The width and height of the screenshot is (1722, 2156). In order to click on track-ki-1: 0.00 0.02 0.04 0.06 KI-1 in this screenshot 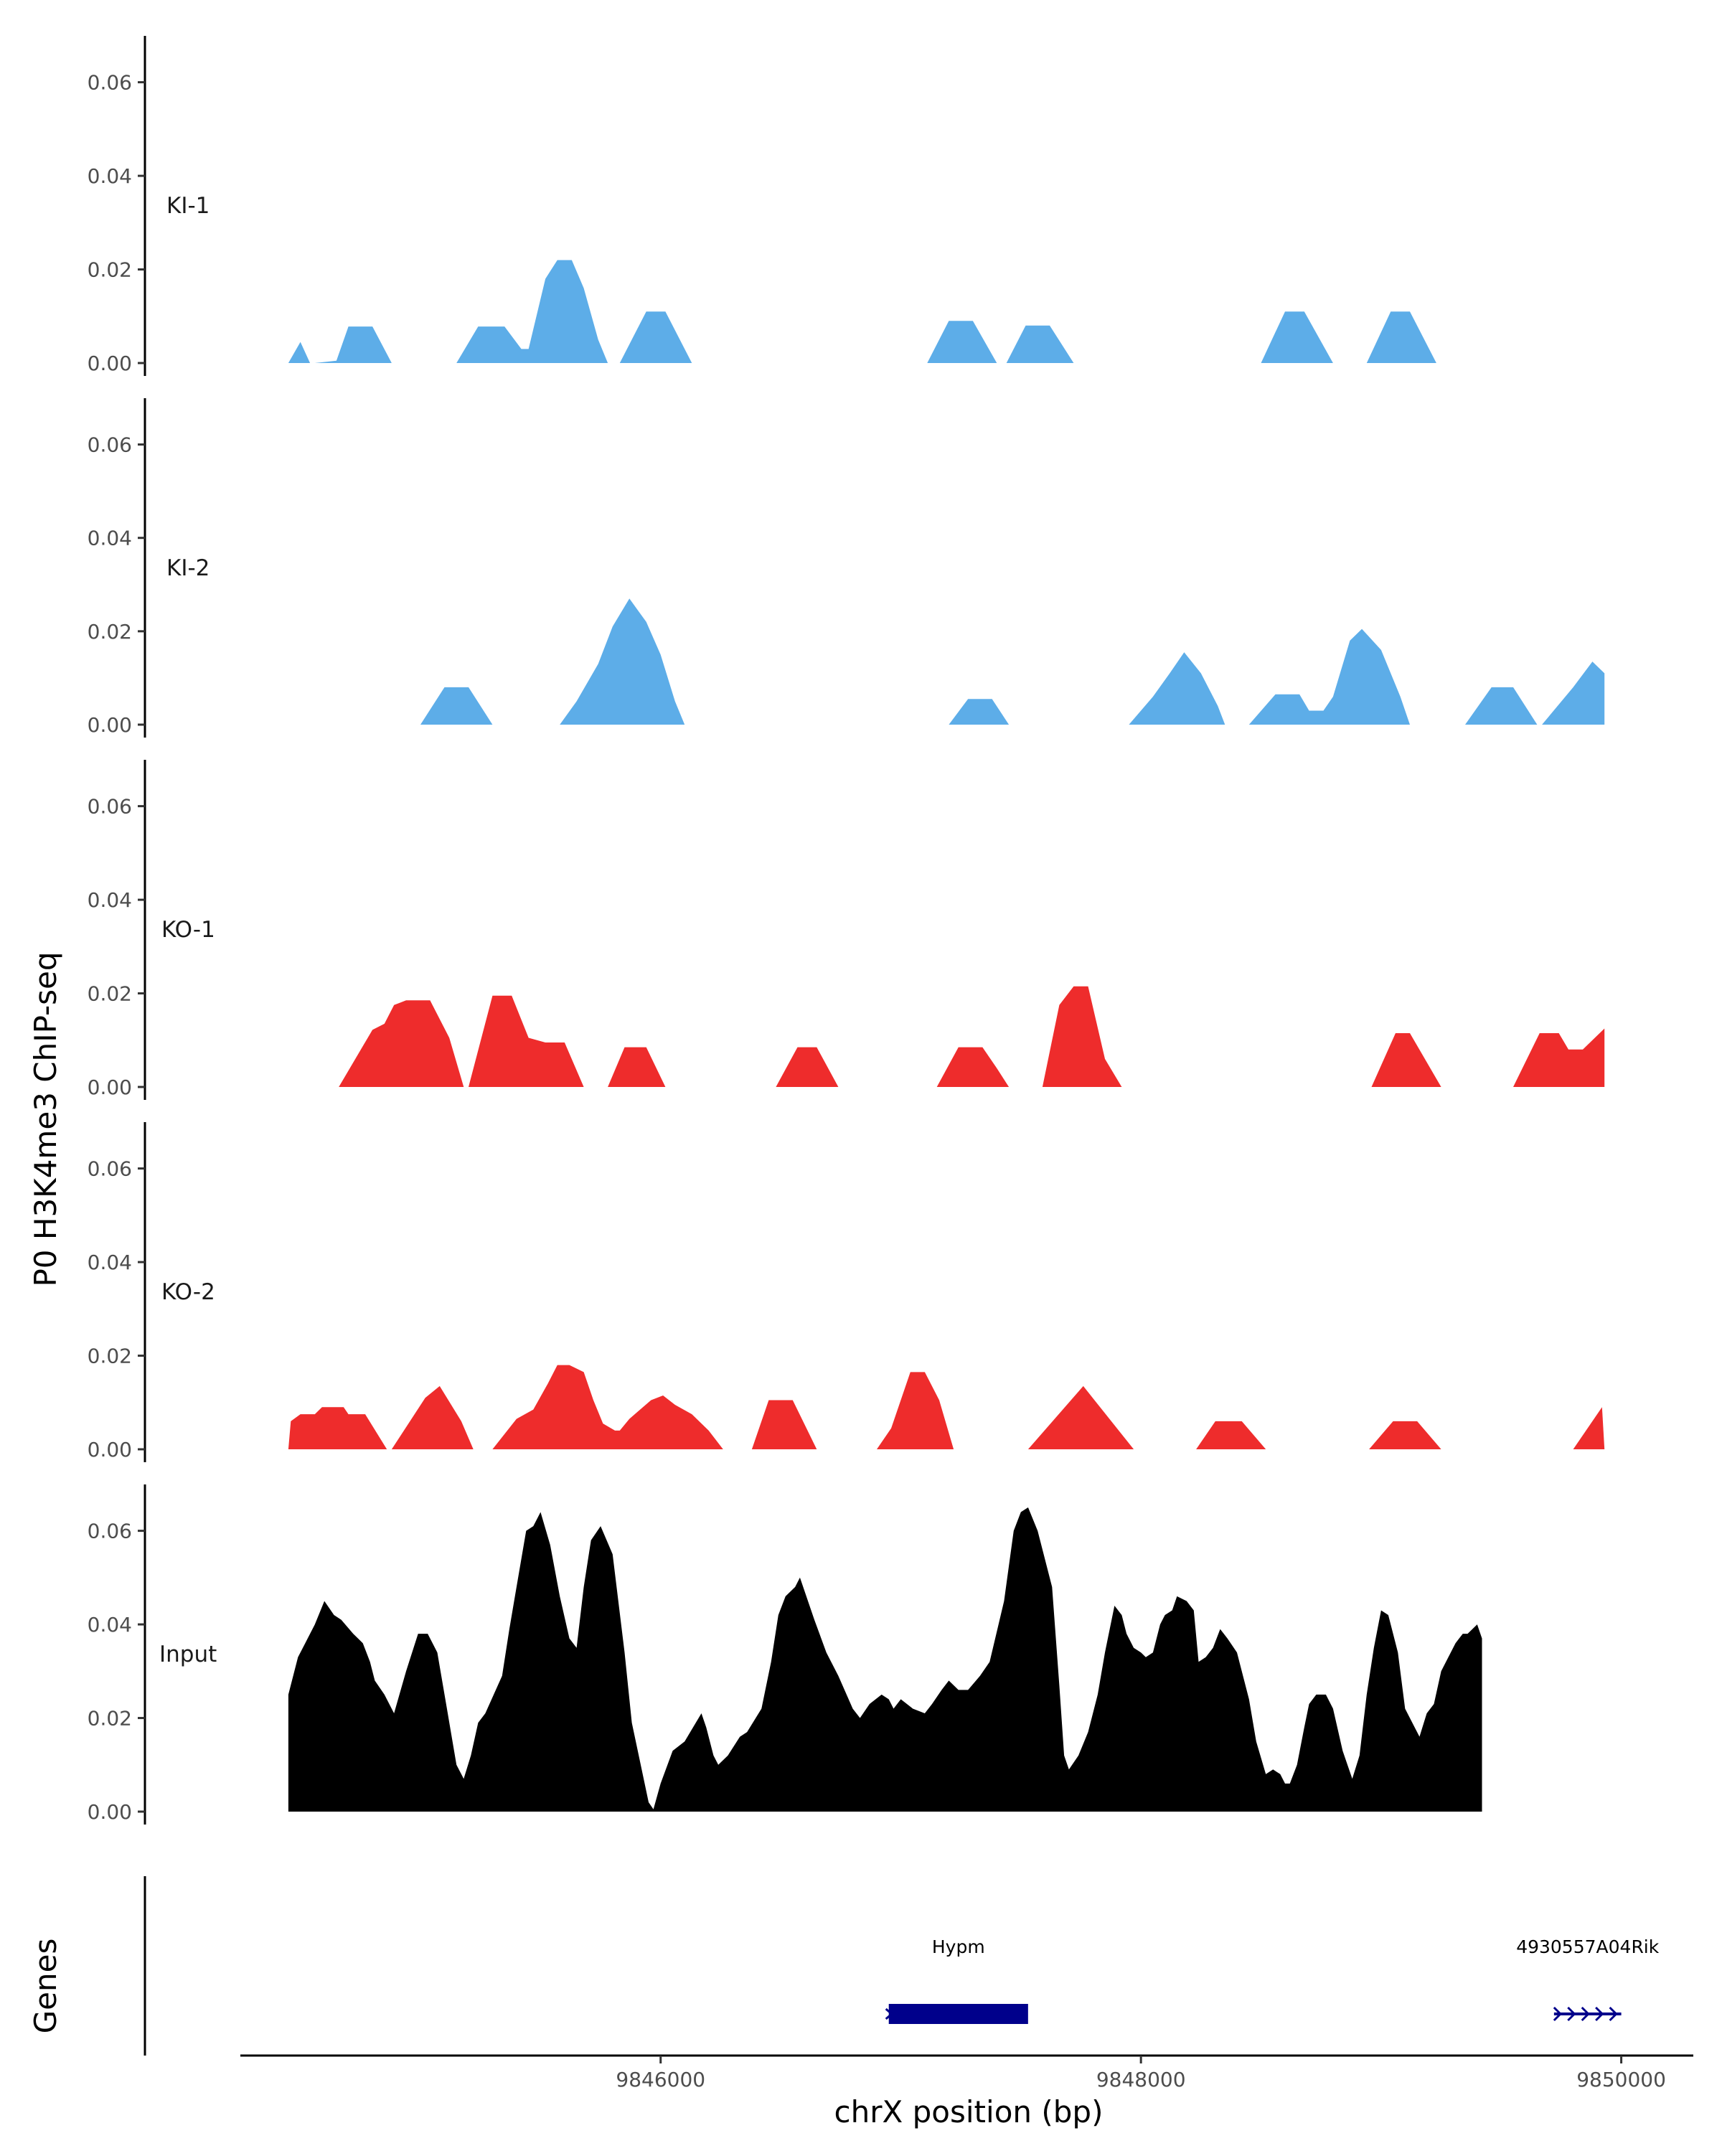, I will do `click(762, 206)`.